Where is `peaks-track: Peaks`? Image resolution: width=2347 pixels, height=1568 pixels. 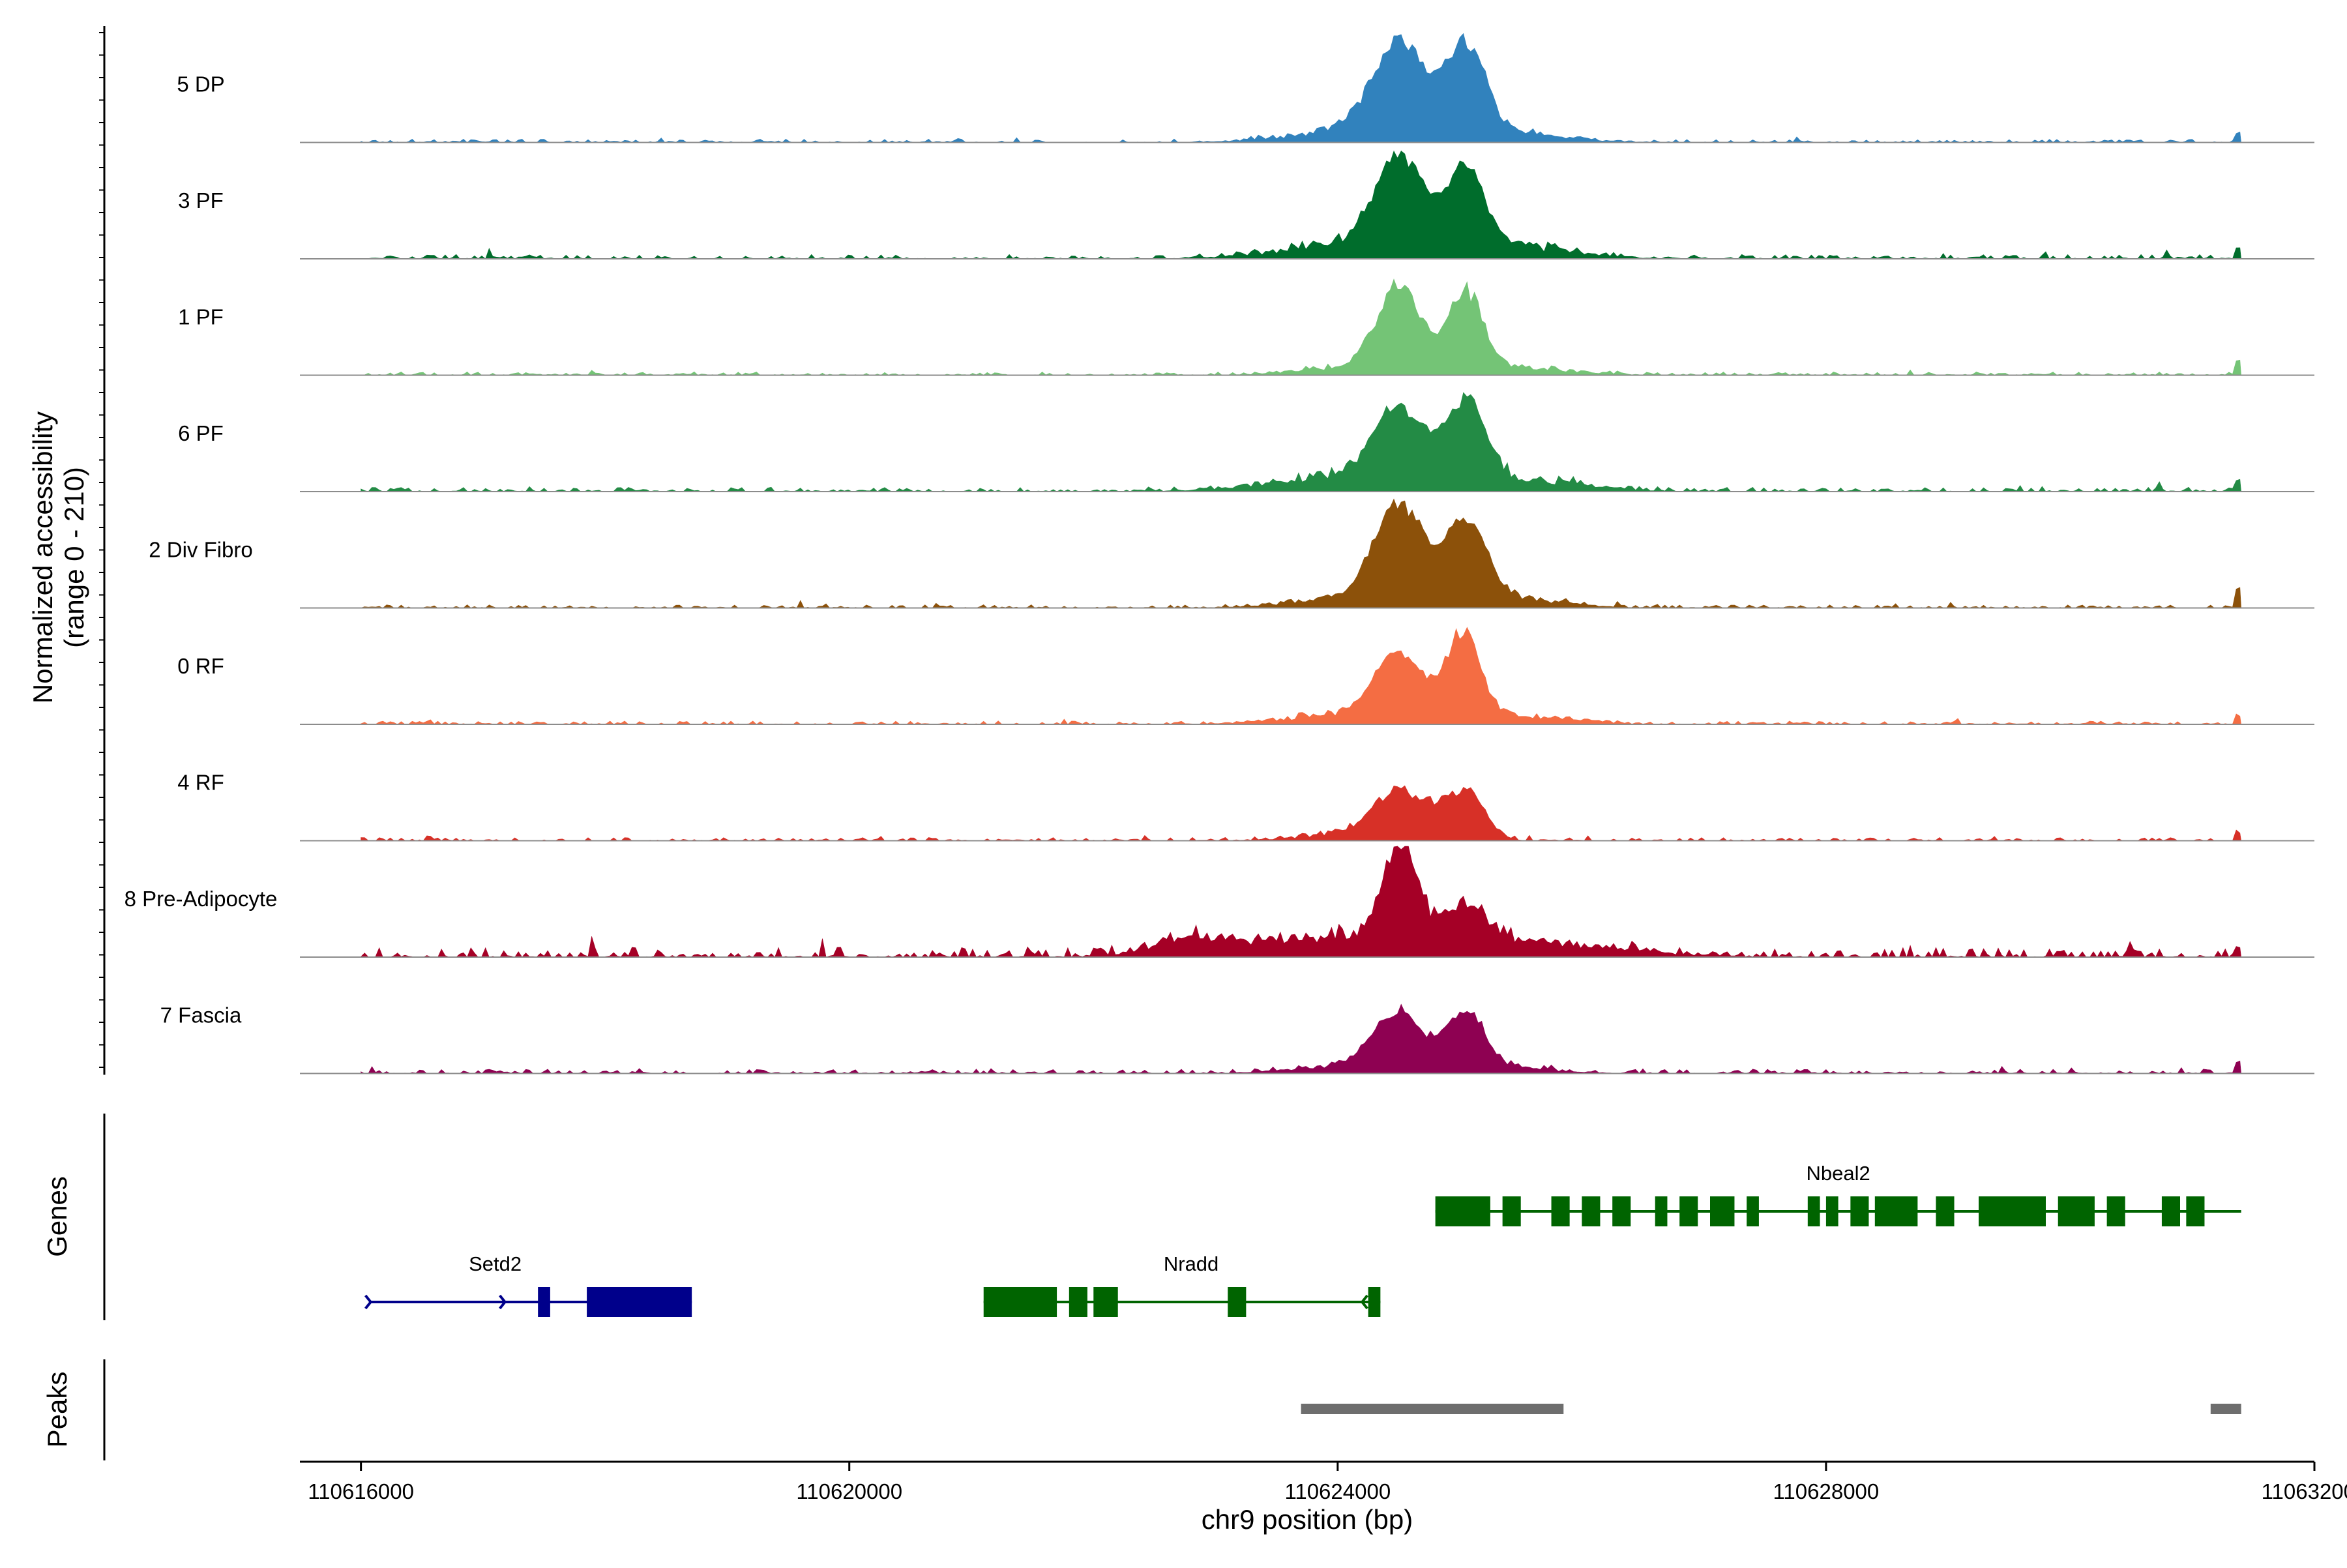
peaks-track: Peaks is located at coordinates (1141, 1409).